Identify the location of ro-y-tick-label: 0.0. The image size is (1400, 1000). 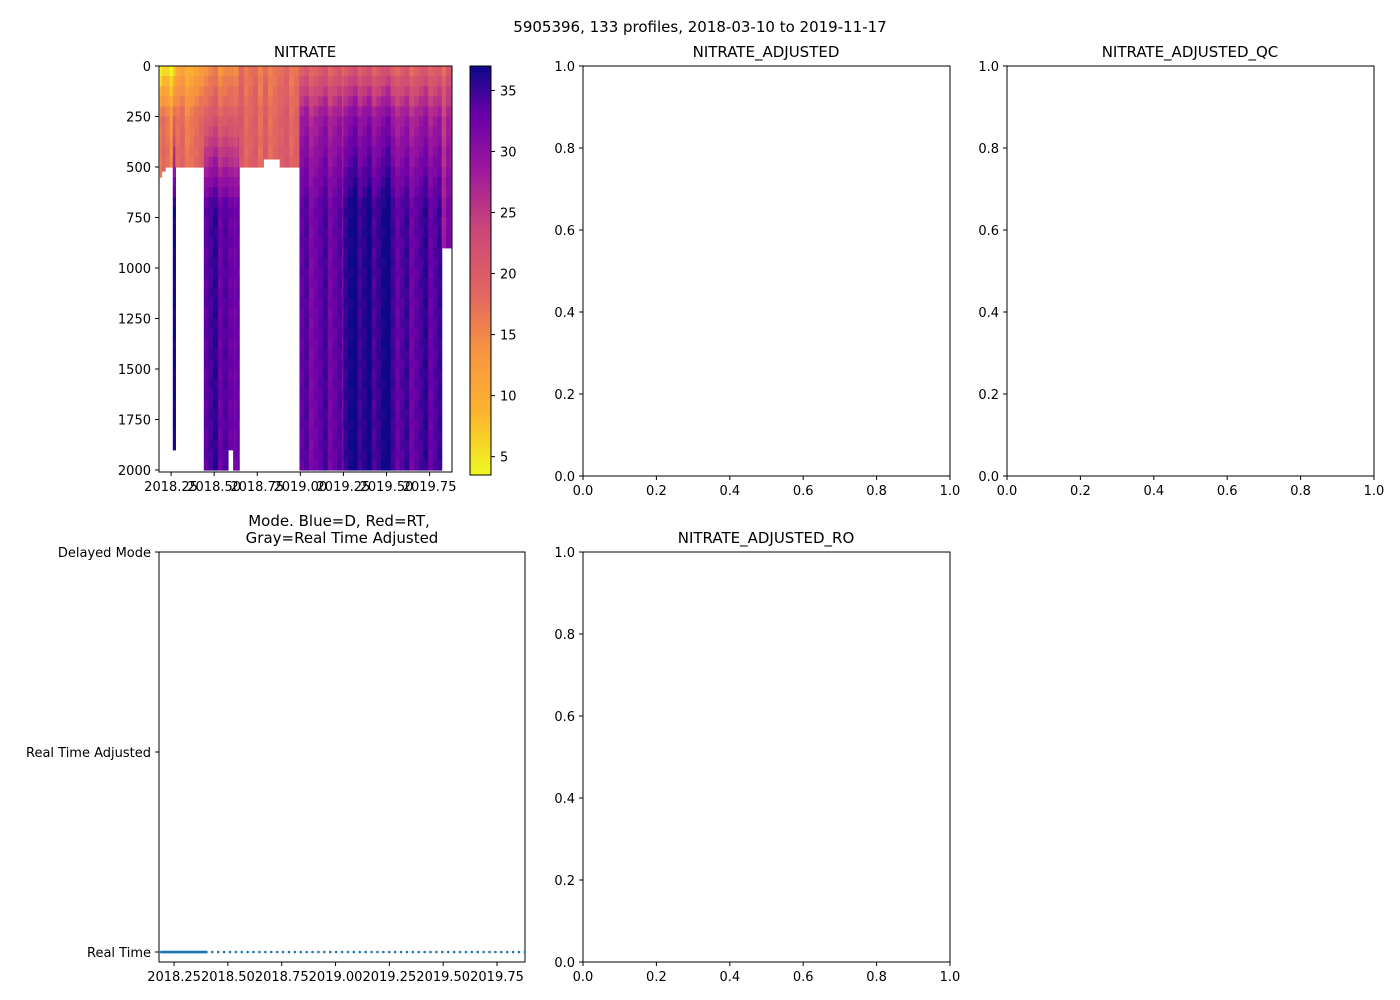
(564, 963).